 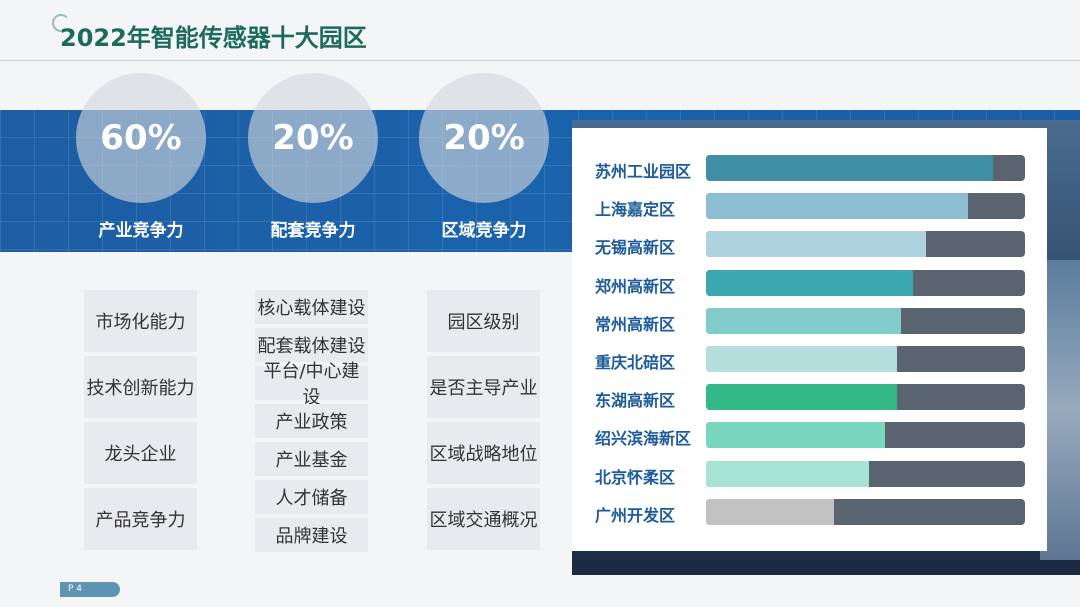 What do you see at coordinates (311, 535) in the screenshot?
I see `factor-supporting-7: 品牌建设` at bounding box center [311, 535].